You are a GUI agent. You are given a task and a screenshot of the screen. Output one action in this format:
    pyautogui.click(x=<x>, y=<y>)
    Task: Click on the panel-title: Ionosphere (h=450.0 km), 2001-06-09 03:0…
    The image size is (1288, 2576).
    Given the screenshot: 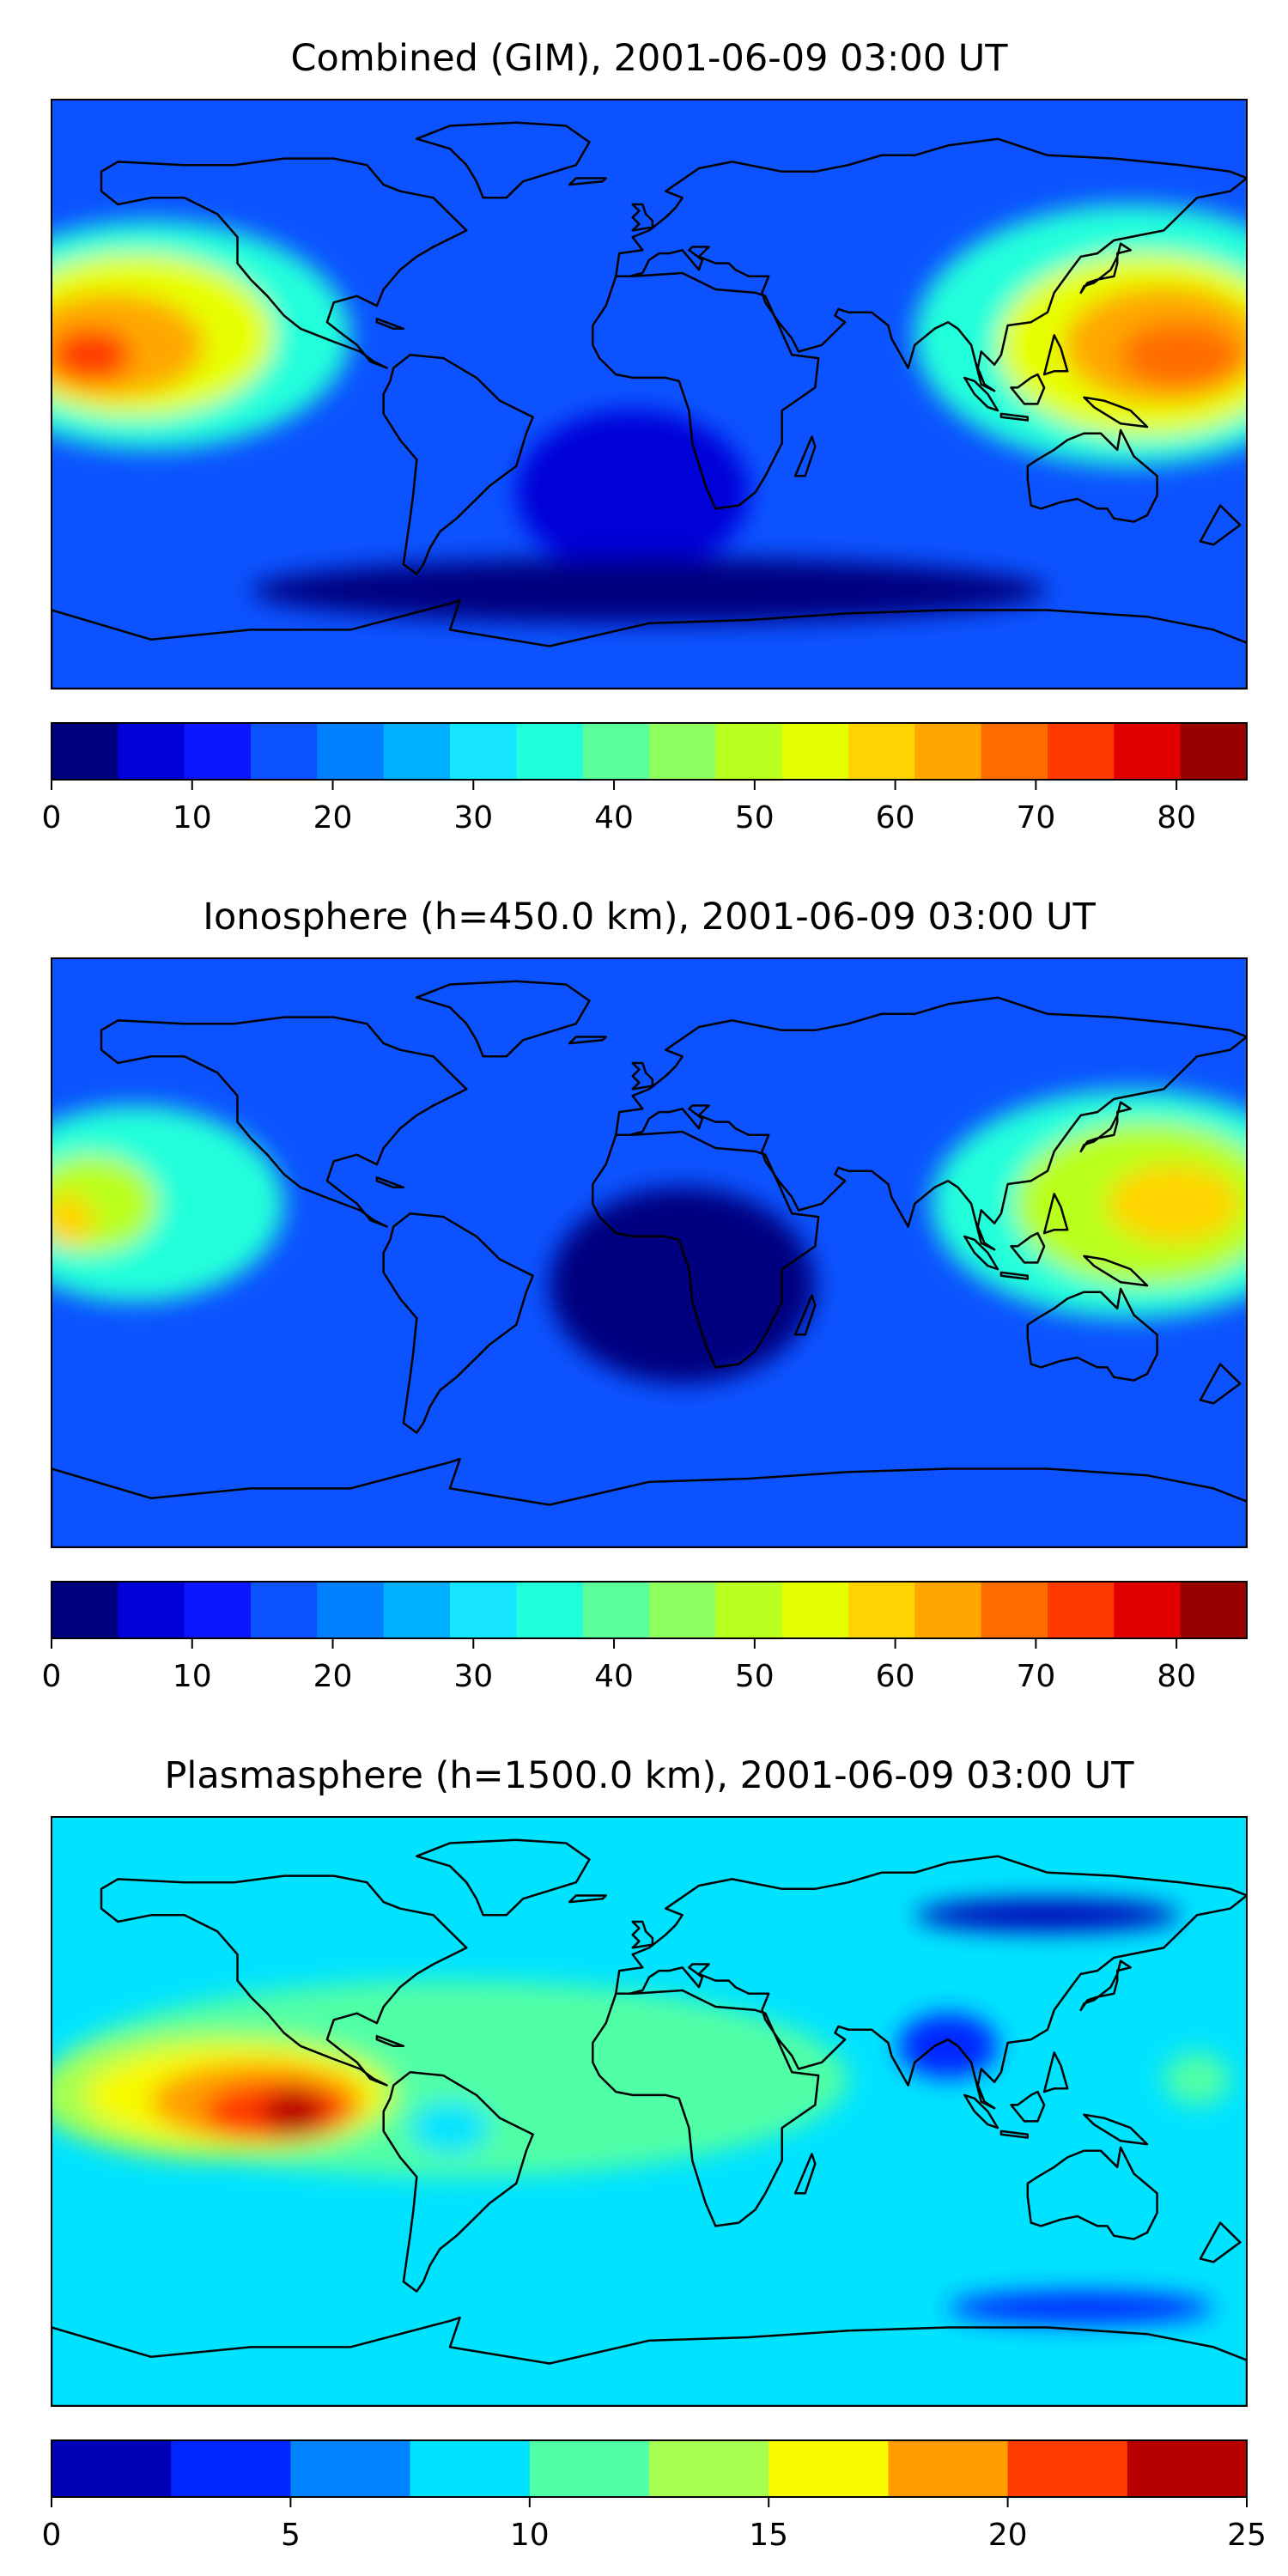 What is the action you would take?
    pyautogui.click(x=649, y=918)
    